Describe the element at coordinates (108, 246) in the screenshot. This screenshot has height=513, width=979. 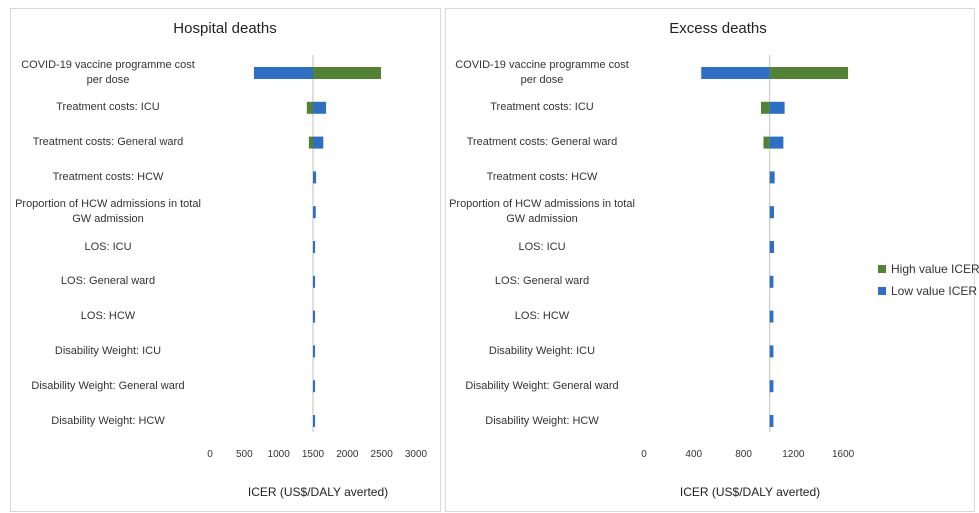
I see `left-category-label: LOS: ICU` at that location.